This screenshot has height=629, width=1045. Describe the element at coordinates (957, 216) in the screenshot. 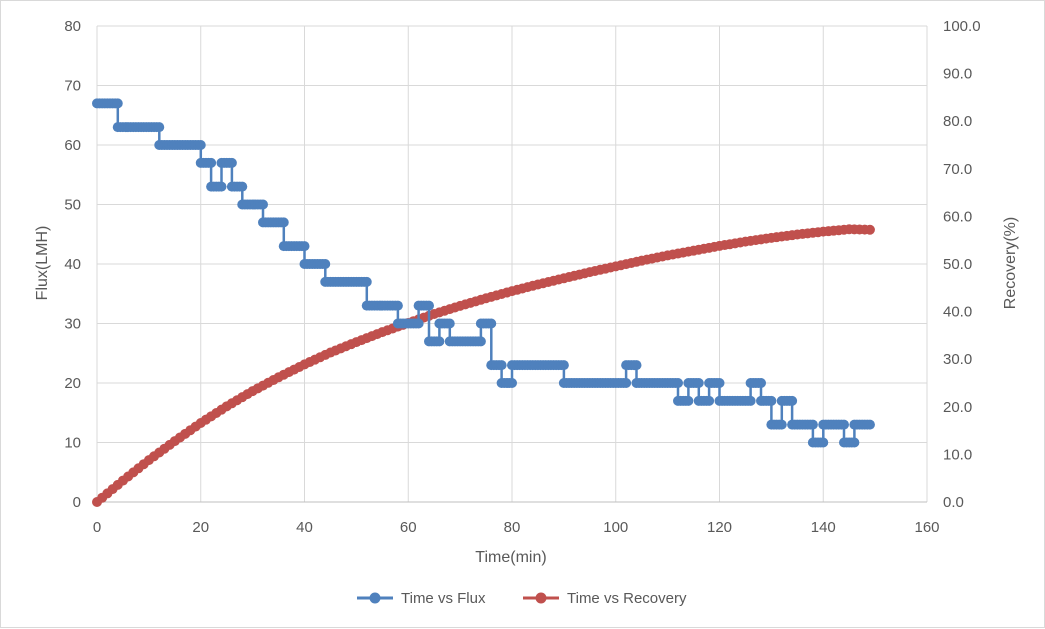

I see `y2-tick-label: 60.0` at that location.